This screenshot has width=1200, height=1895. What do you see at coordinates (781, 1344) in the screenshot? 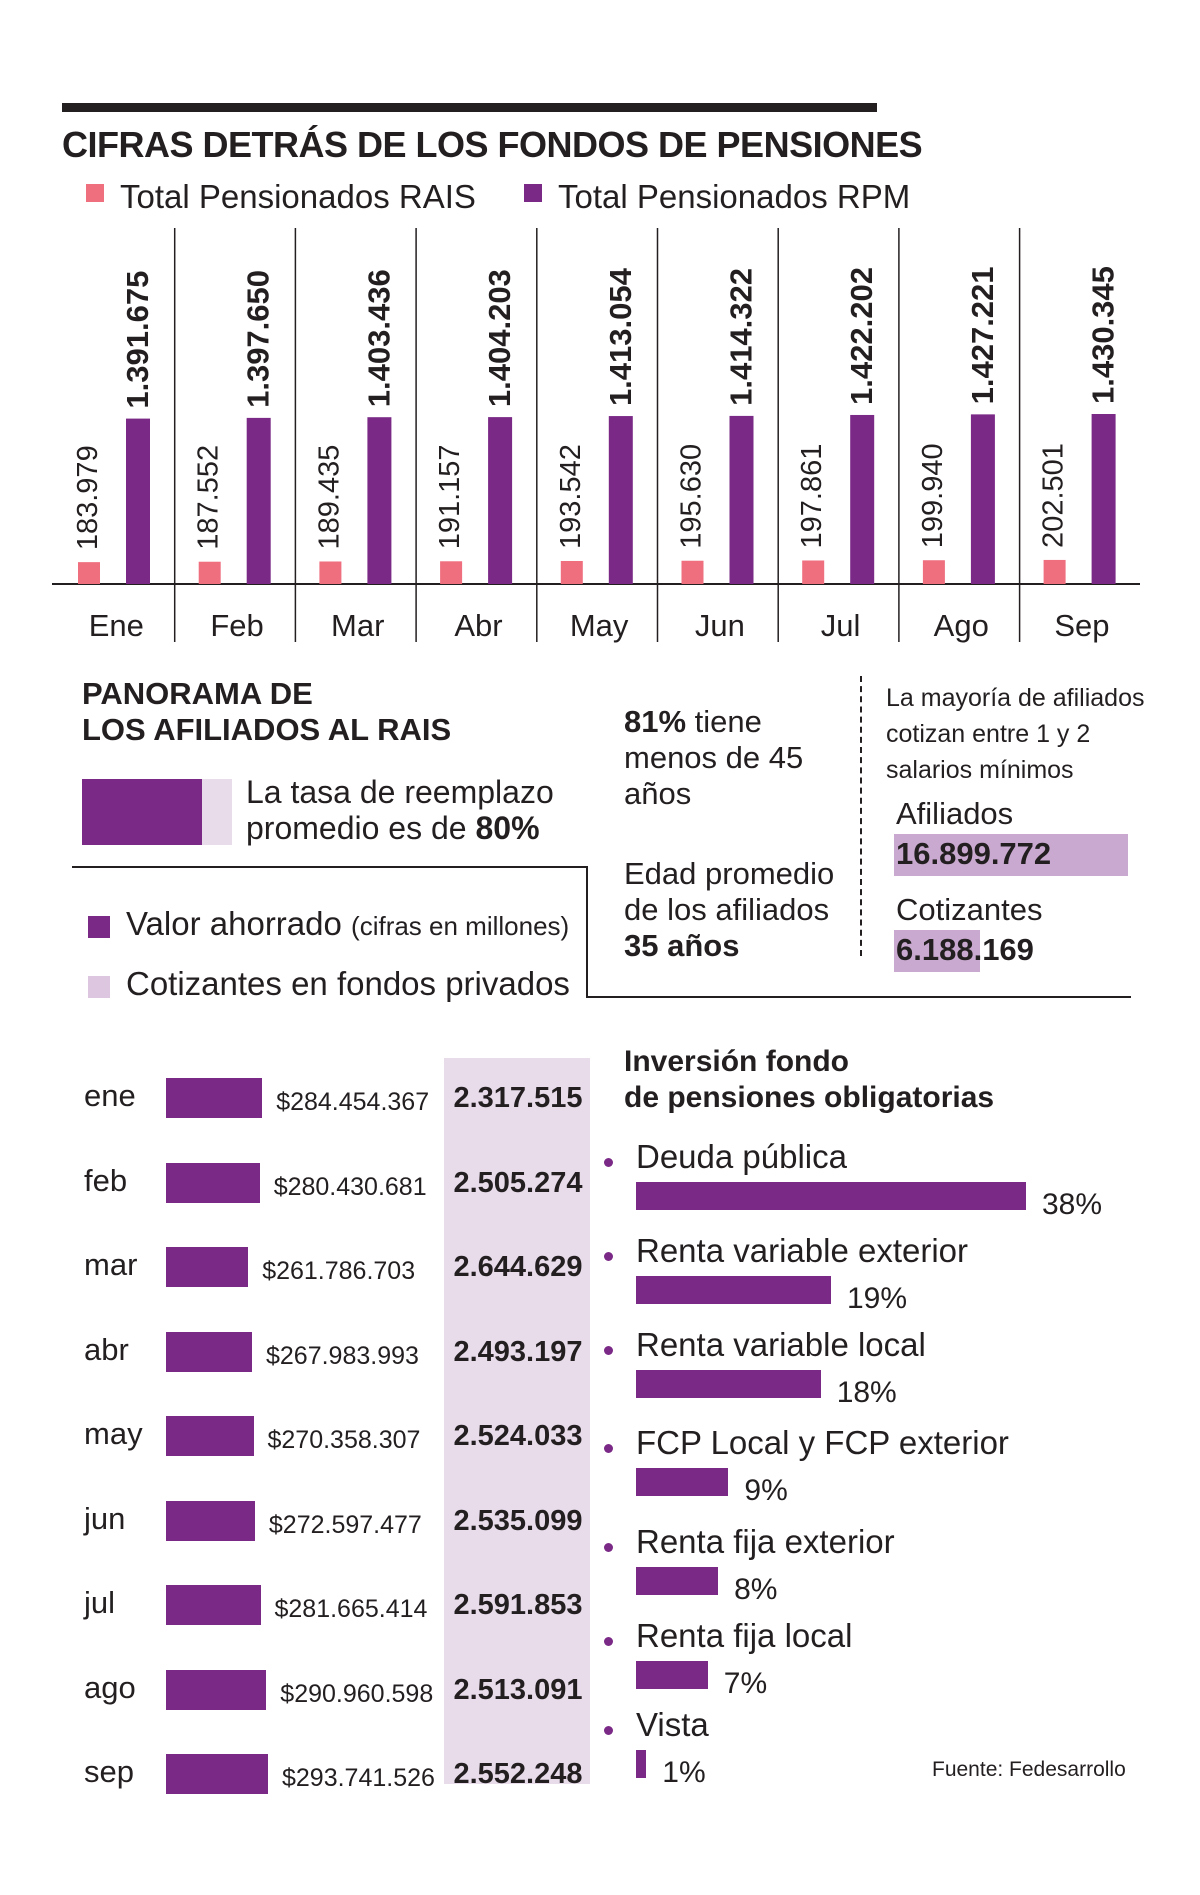
I see `inversion-label: Renta variable local` at bounding box center [781, 1344].